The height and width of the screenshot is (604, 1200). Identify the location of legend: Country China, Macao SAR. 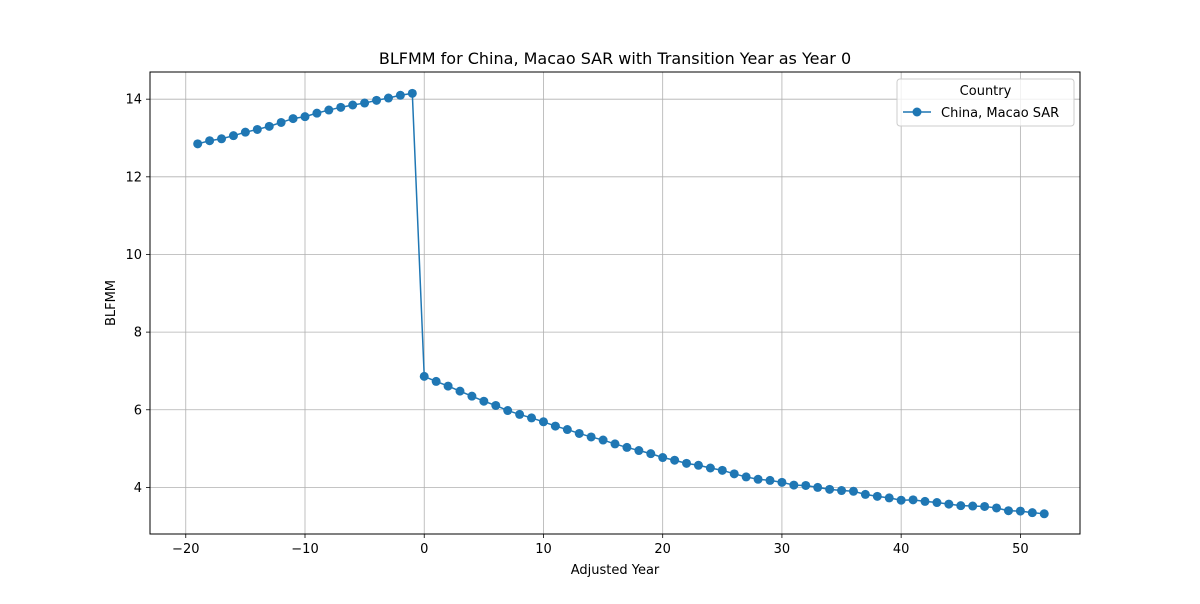
(985, 102).